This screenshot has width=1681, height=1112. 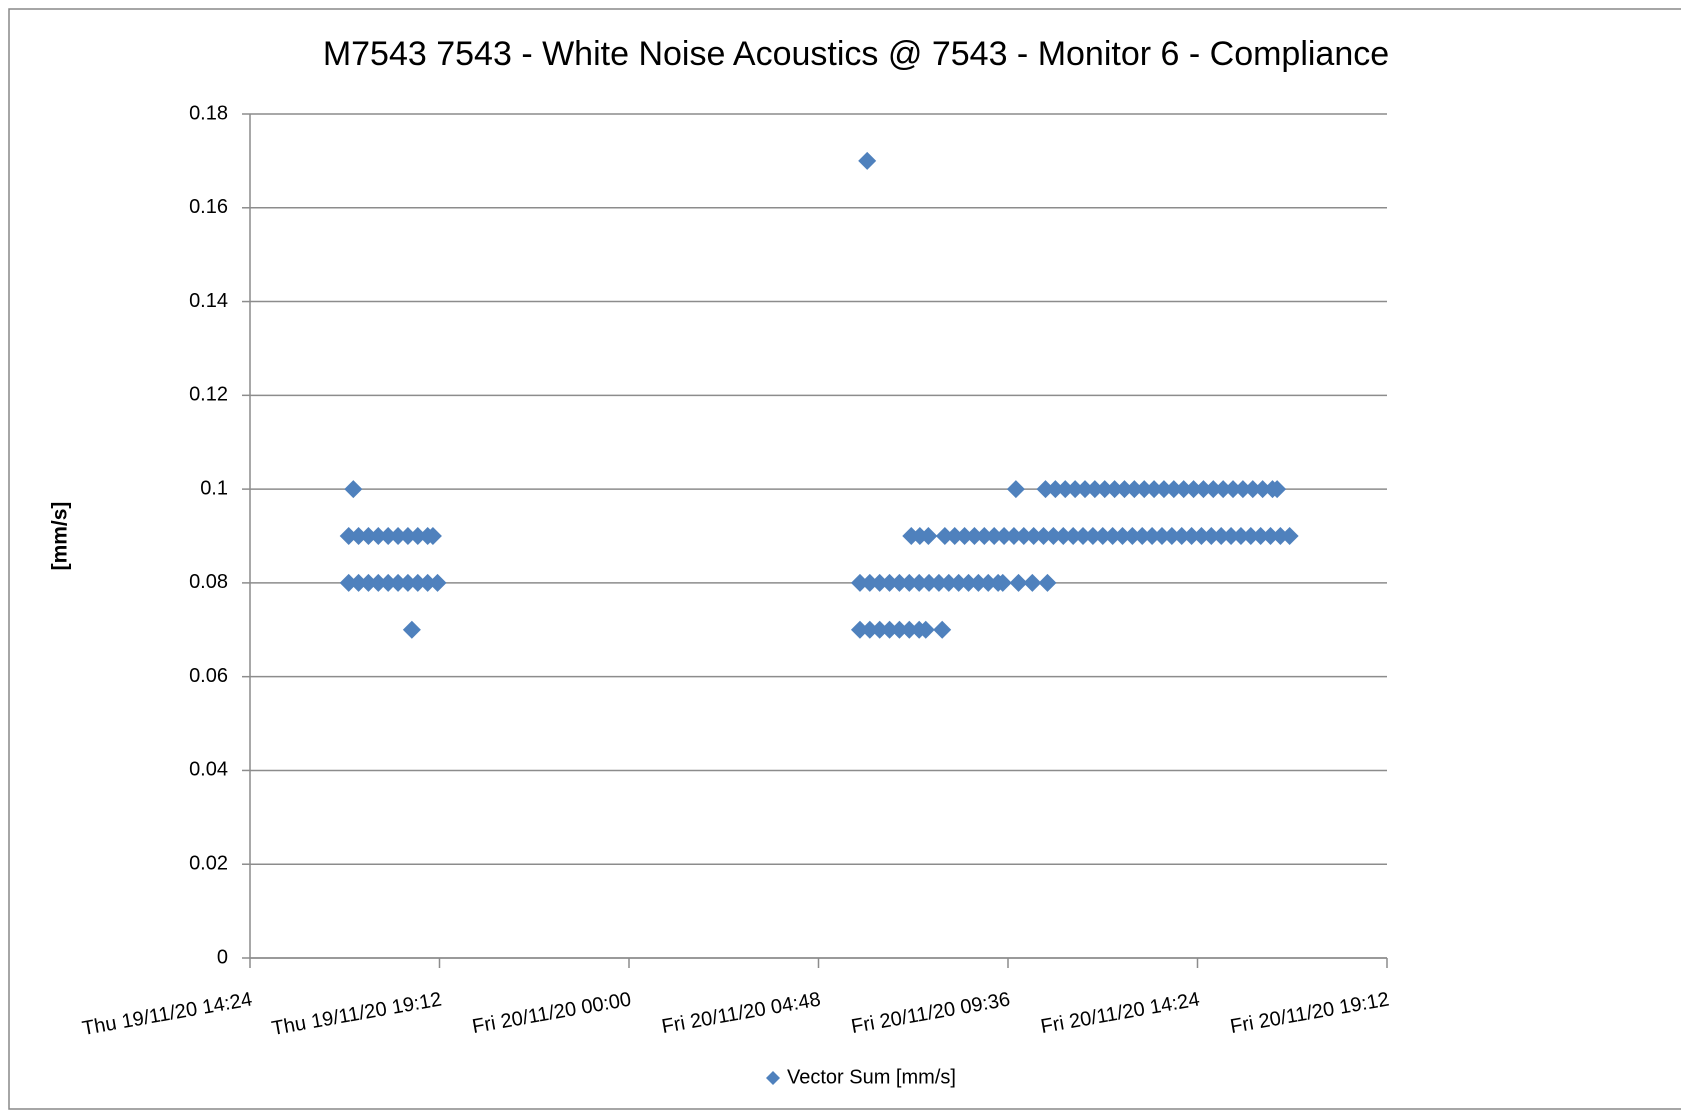 What do you see at coordinates (208, 676) in the screenshot?
I see `y-tick-label: 0.06` at bounding box center [208, 676].